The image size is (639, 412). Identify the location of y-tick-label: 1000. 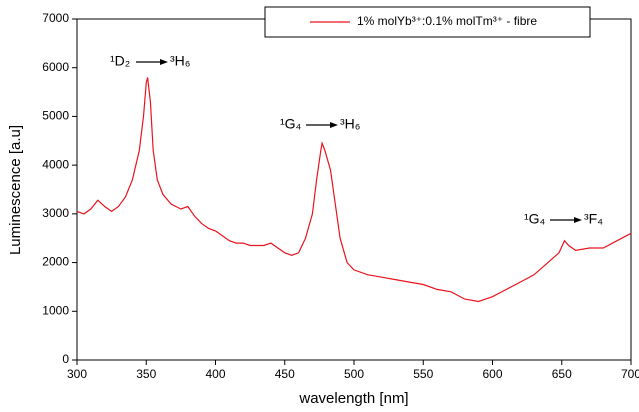
(55, 310).